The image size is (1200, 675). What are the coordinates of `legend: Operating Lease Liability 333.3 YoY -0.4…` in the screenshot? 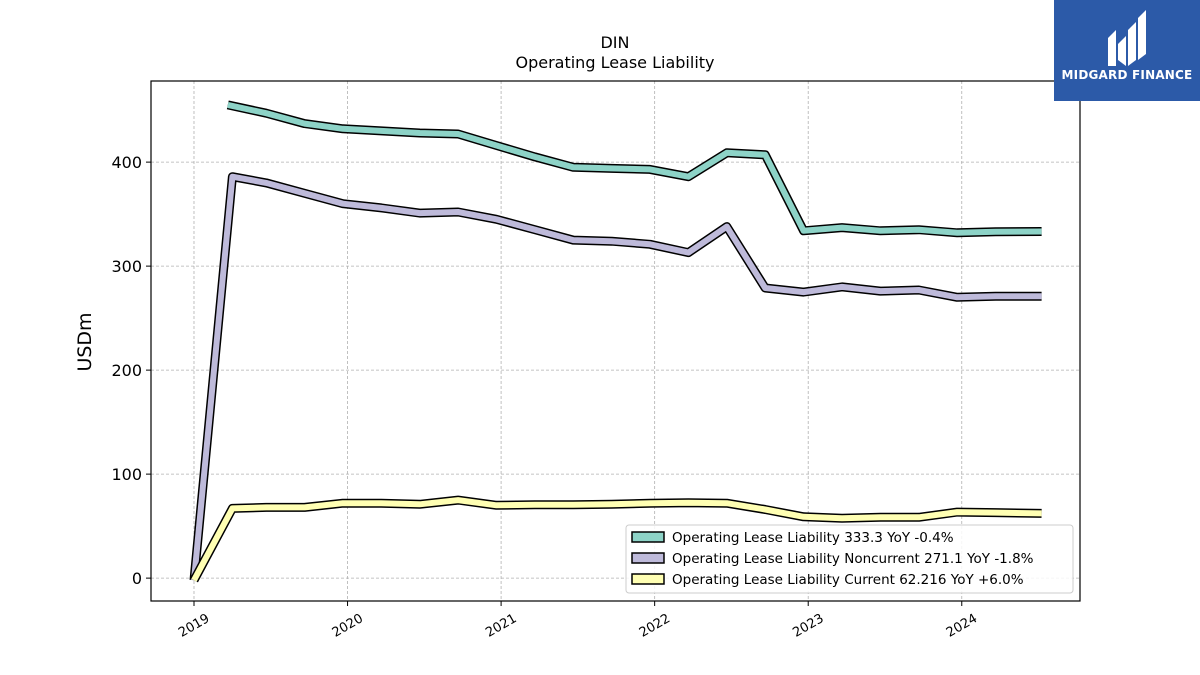 It's located at (849, 559).